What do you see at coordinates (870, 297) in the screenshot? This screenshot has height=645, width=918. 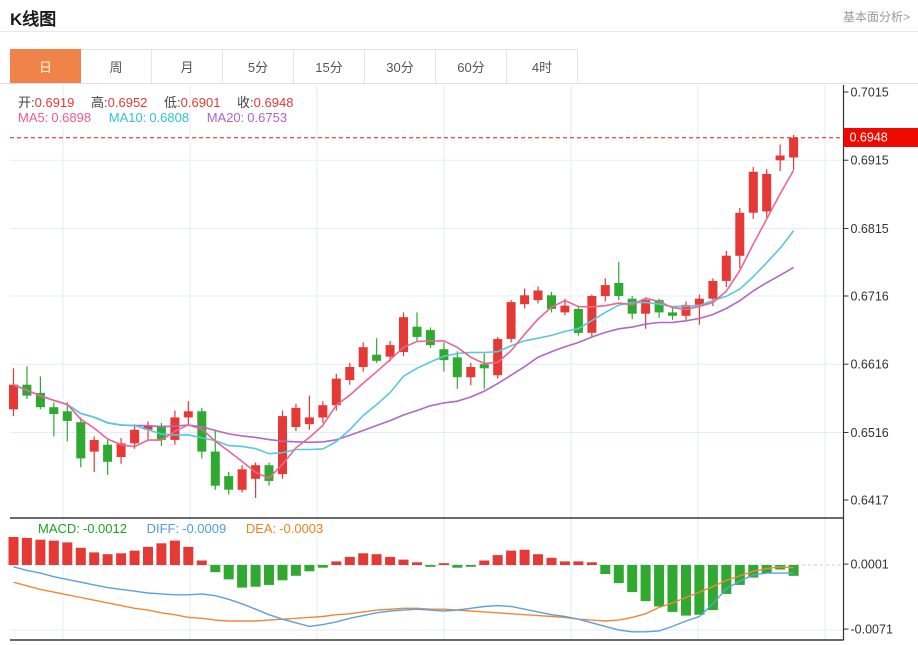 I see `y-axis-label: 0.6716` at bounding box center [870, 297].